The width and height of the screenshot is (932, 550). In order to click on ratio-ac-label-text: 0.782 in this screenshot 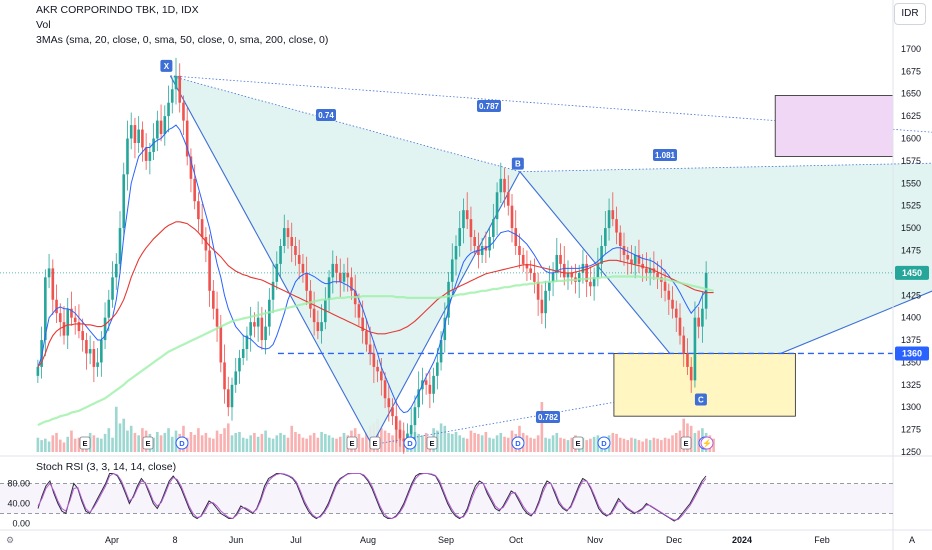, I will do `click(548, 417)`.